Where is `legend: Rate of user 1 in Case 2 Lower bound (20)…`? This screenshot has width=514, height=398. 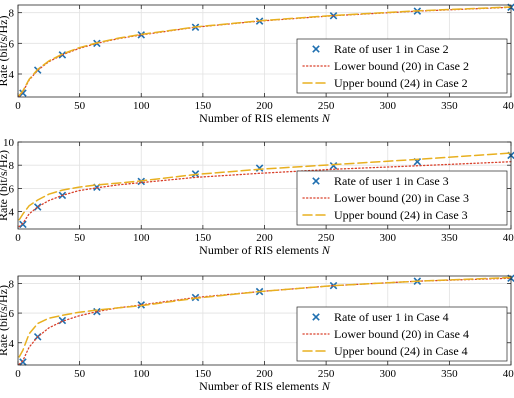
legend: Rate of user 1 in Case 2 Lower bound (20)… is located at coordinates (402, 66).